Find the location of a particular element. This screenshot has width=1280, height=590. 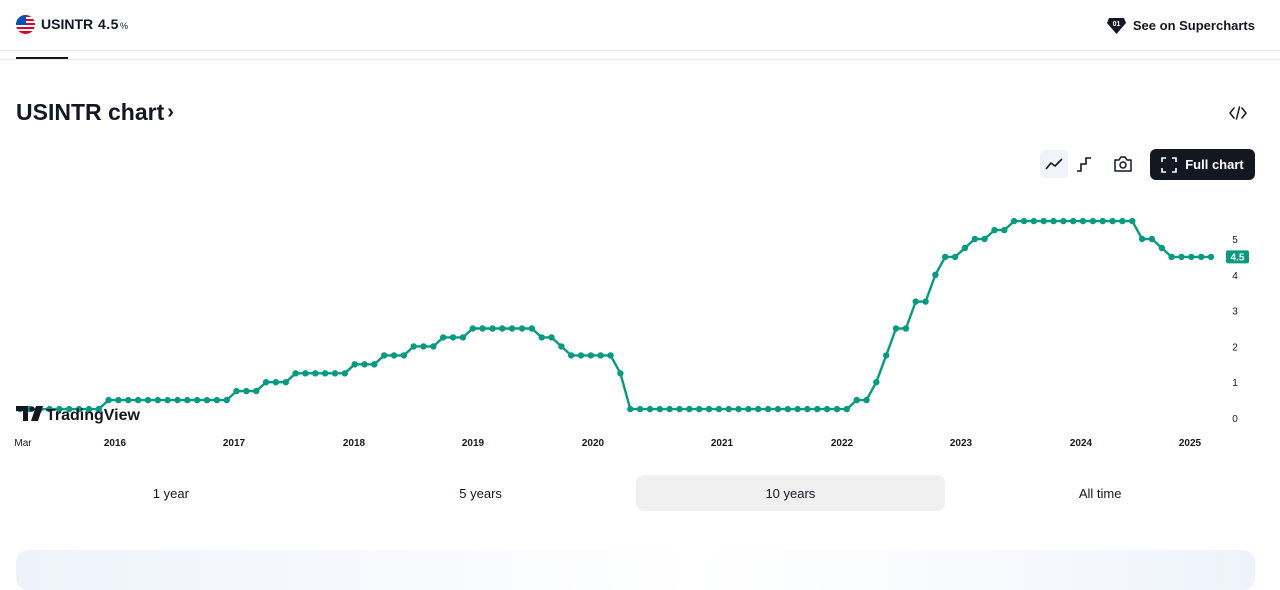

chart-title: USINTR chart is located at coordinates (90, 112).